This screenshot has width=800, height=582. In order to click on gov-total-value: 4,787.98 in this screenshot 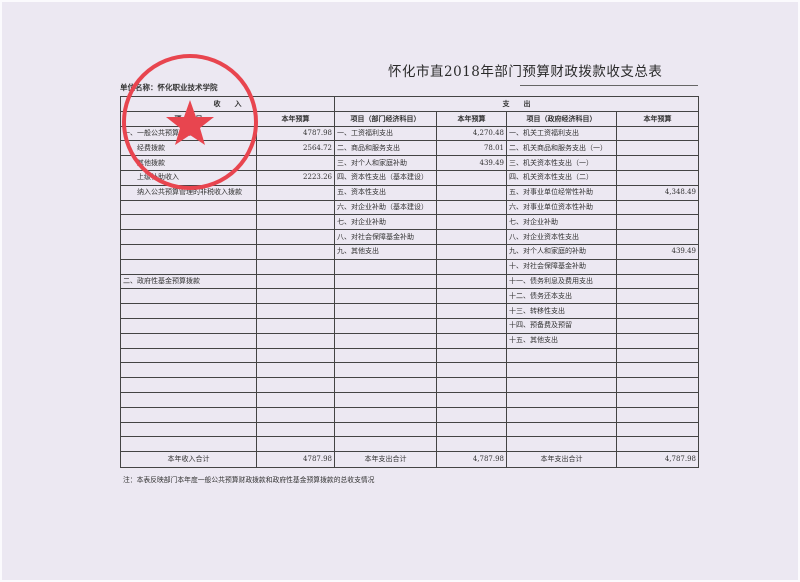, I will do `click(657, 460)`.